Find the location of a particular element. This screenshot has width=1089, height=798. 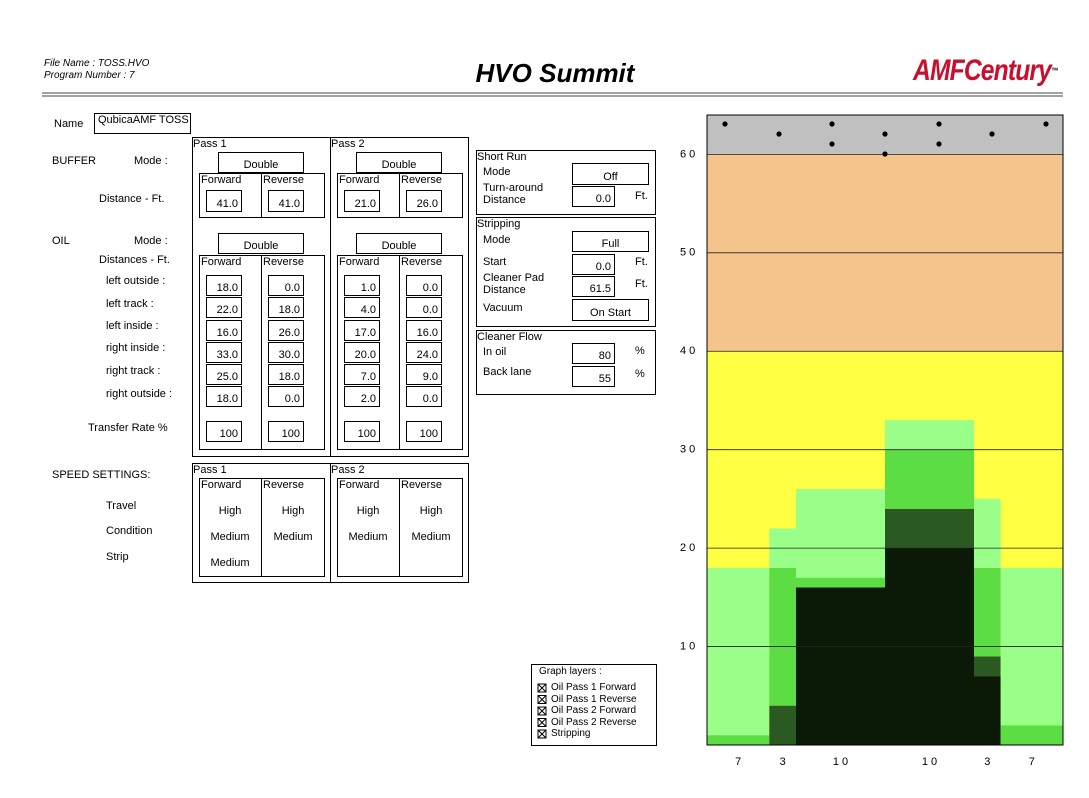

name-label: Name is located at coordinates (69, 124).